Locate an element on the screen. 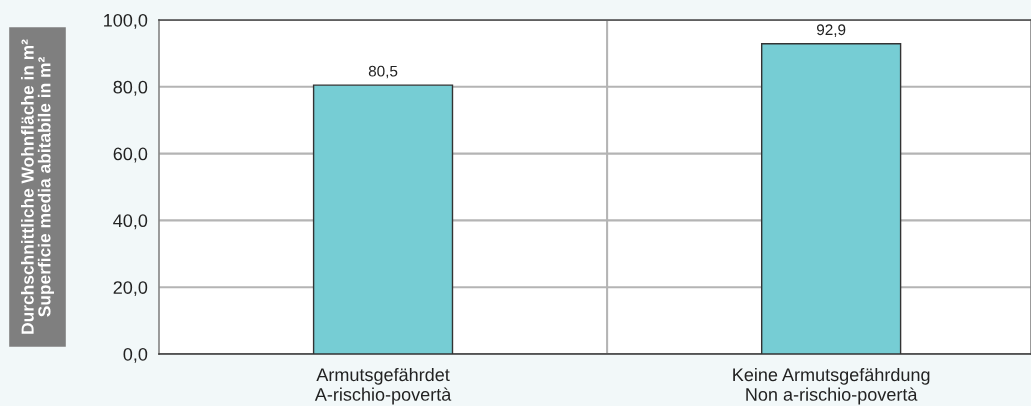  x-tick-label: Armutsgefährdet A-rischio-povertà is located at coordinates (383, 386).